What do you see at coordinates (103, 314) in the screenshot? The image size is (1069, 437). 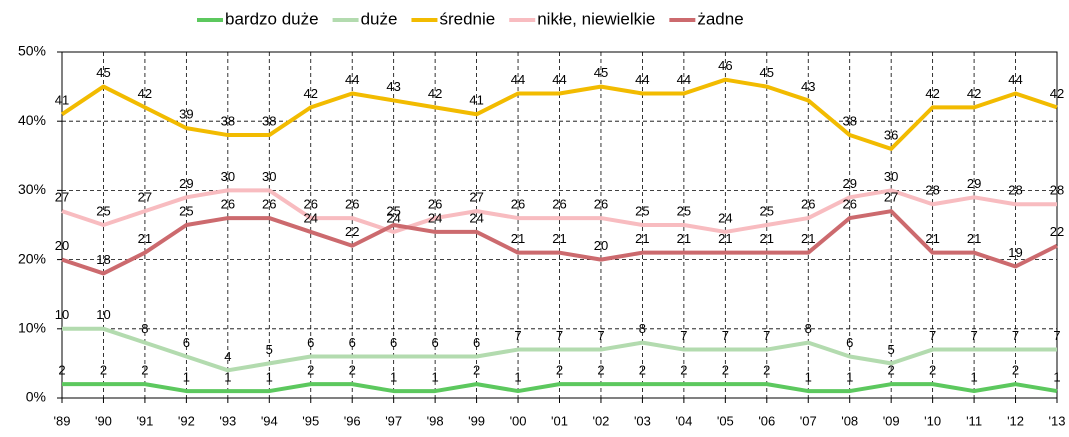 I see `data-label: 10` at bounding box center [103, 314].